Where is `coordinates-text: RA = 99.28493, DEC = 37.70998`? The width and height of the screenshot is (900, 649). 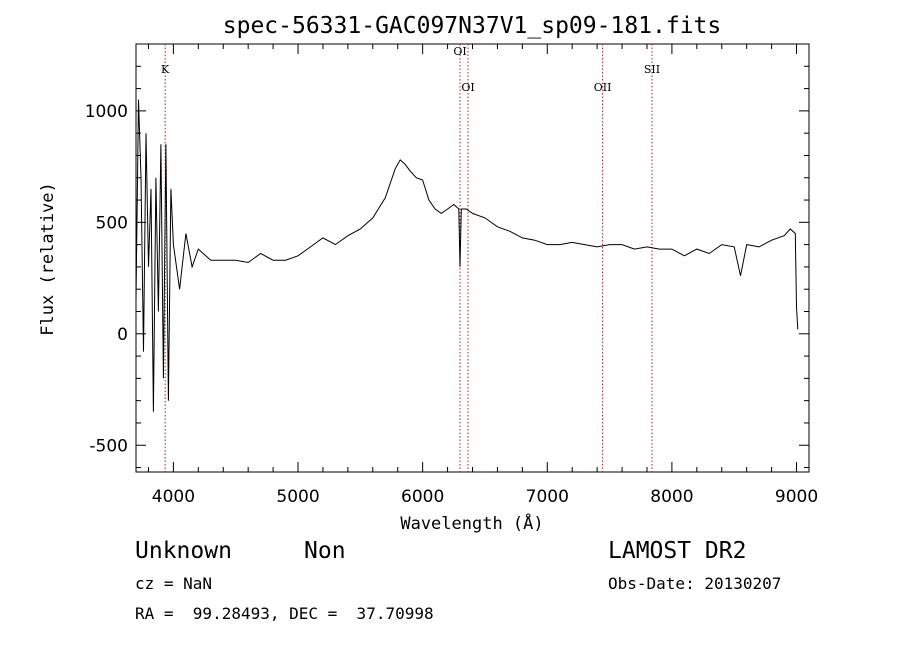
coordinates-text: RA = 99.28493, DEC = 37.70998 is located at coordinates (284, 613).